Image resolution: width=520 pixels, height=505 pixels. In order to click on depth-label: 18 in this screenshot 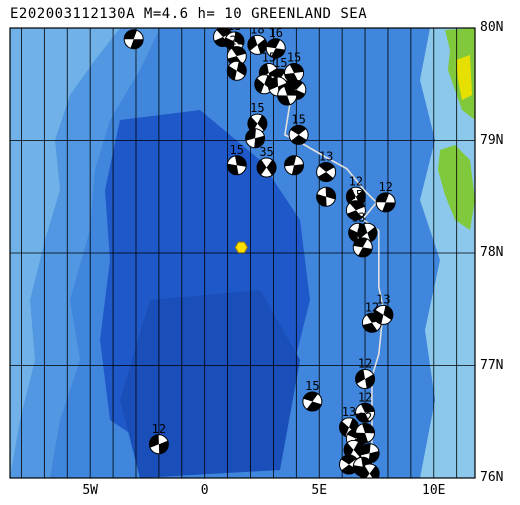, I will do `click(257, 29)`.